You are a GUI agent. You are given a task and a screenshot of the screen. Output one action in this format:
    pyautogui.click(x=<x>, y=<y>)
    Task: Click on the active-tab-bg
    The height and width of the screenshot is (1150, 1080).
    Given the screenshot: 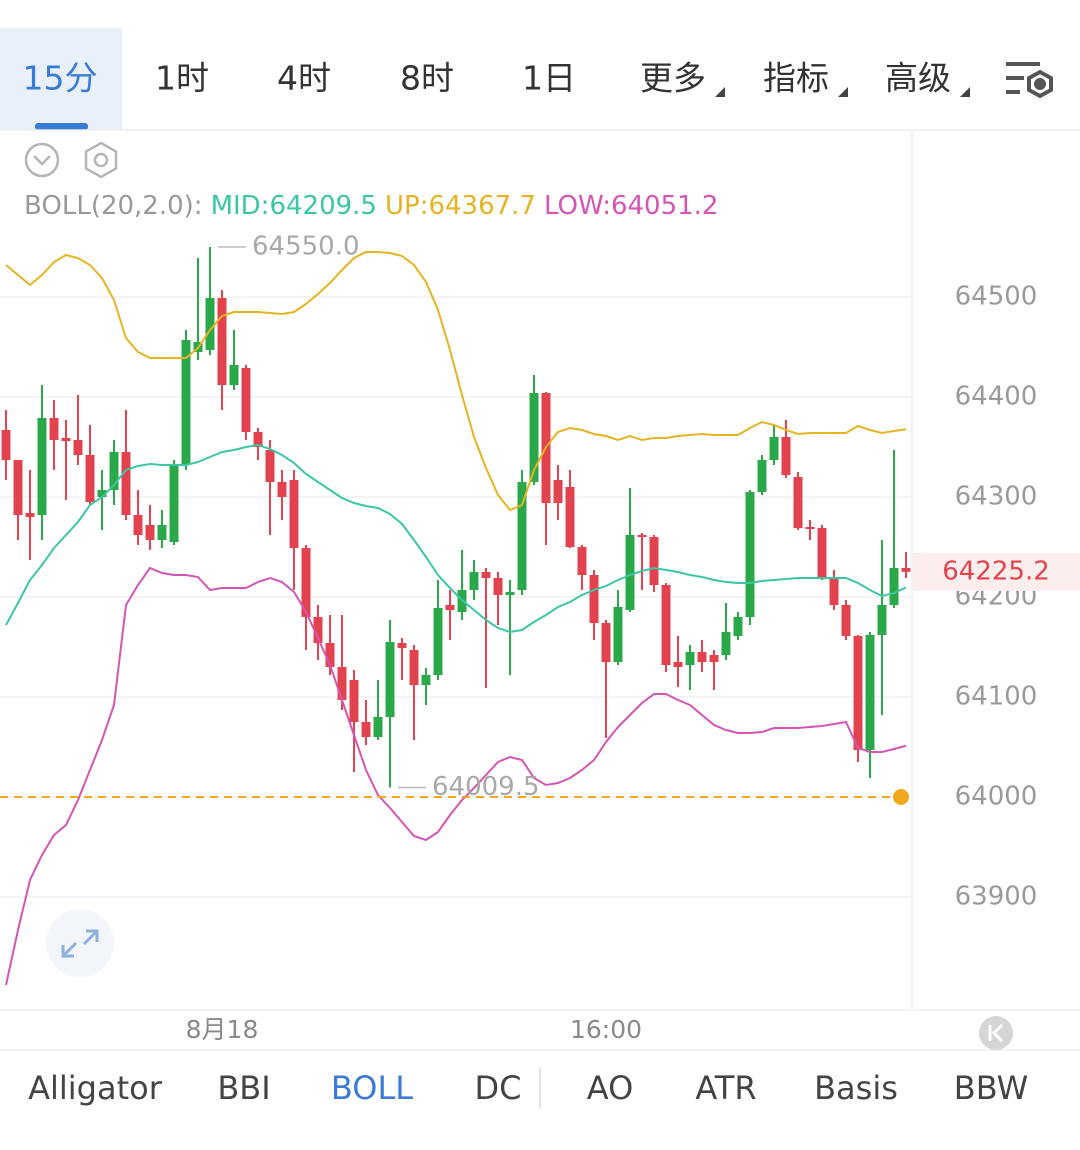 What is the action you would take?
    pyautogui.click(x=61, y=79)
    